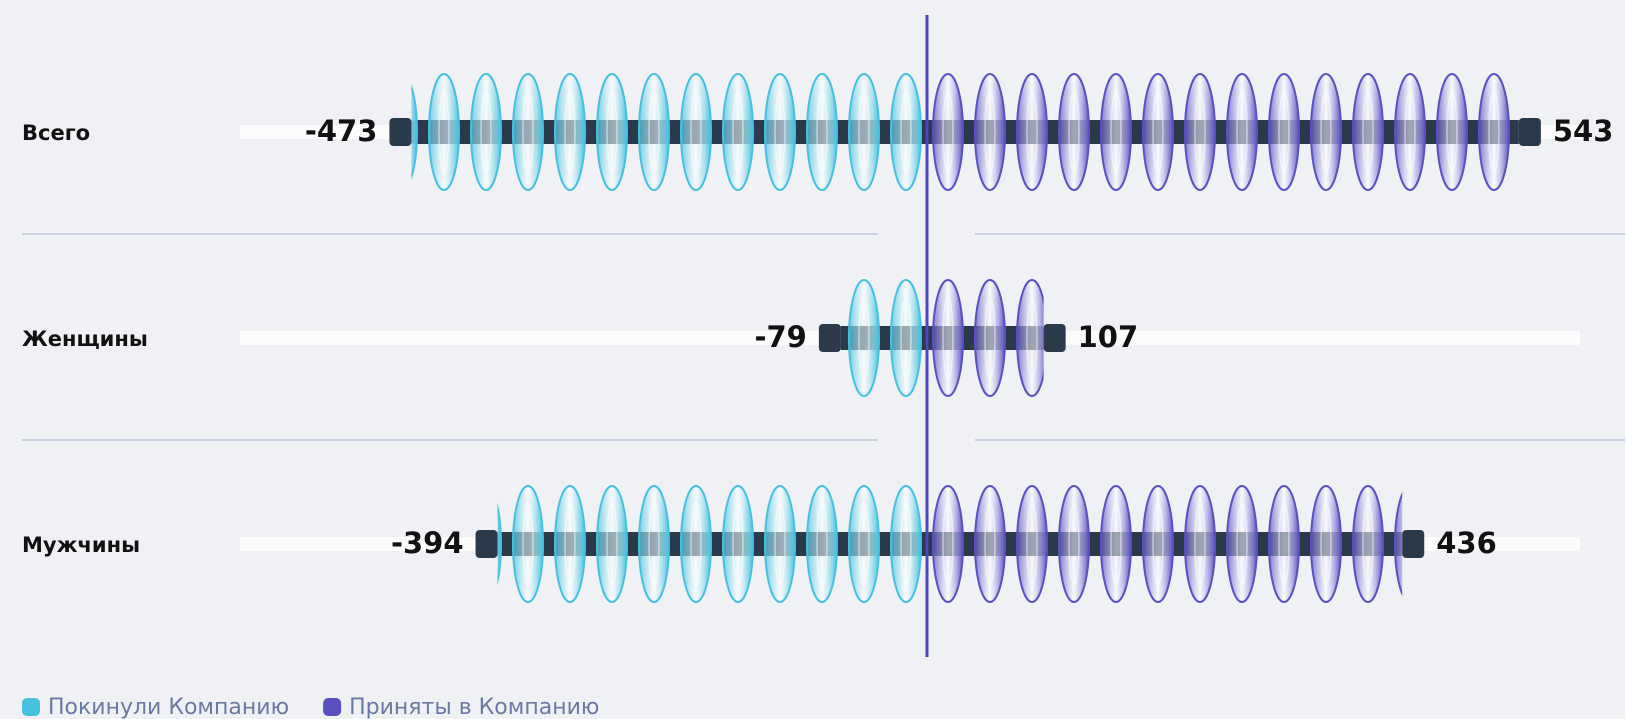 The width and height of the screenshot is (1625, 719). What do you see at coordinates (427, 543) in the screenshot?
I see `value-label: -394` at bounding box center [427, 543].